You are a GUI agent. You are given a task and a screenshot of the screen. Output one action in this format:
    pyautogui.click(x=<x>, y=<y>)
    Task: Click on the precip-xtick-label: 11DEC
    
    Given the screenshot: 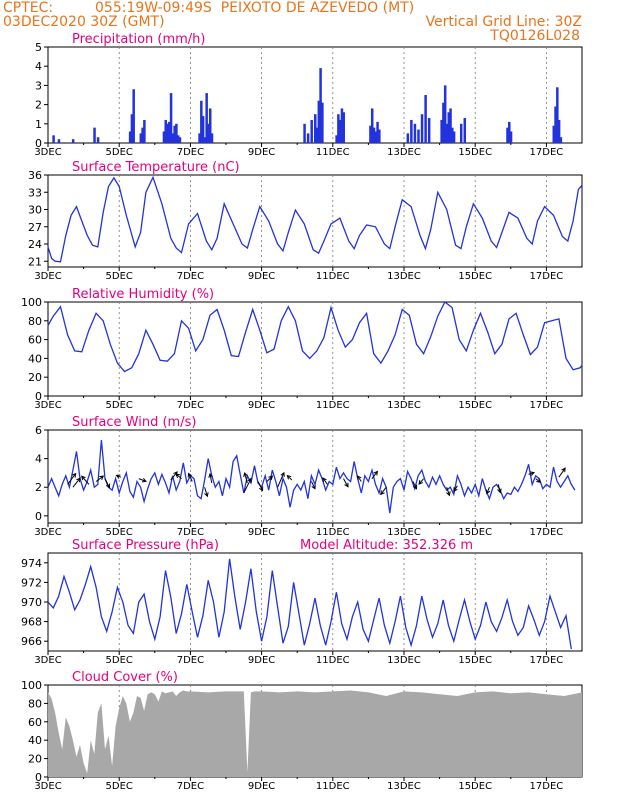 What is the action you would take?
    pyautogui.click(x=333, y=152)
    